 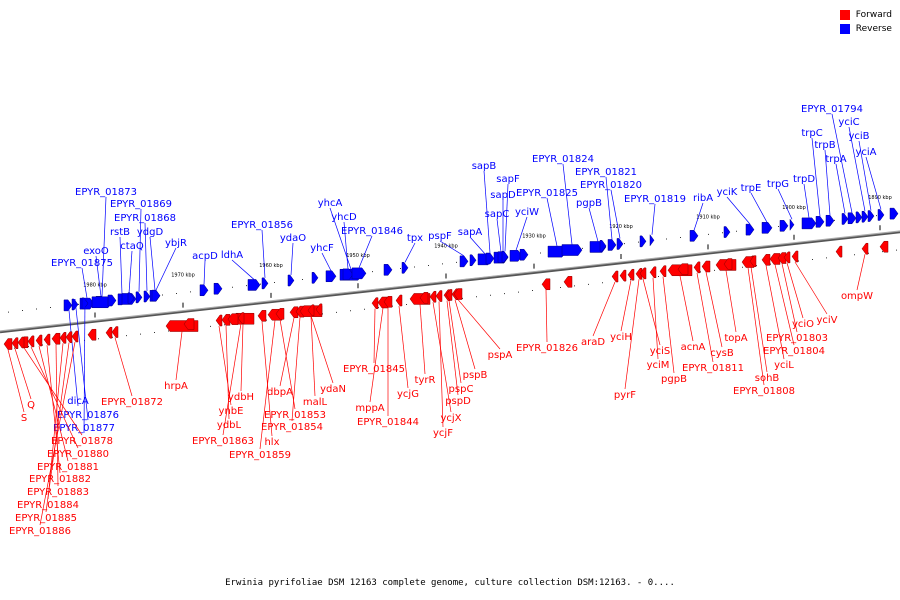 I want to click on reverse-gene-label: yhcD, so click(x=344, y=217).